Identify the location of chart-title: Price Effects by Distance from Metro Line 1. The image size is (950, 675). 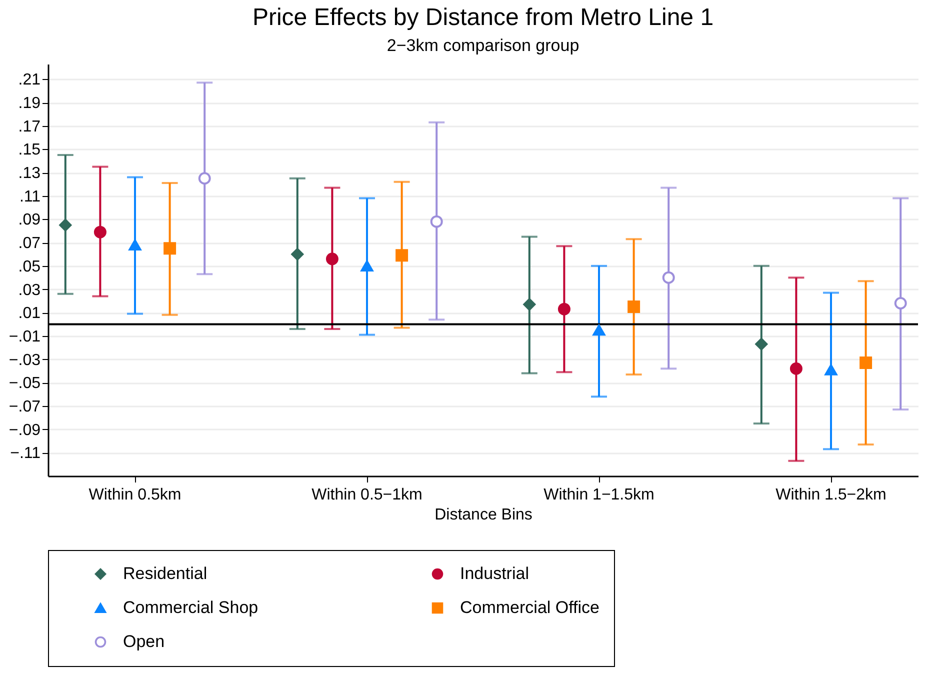
(483, 17).